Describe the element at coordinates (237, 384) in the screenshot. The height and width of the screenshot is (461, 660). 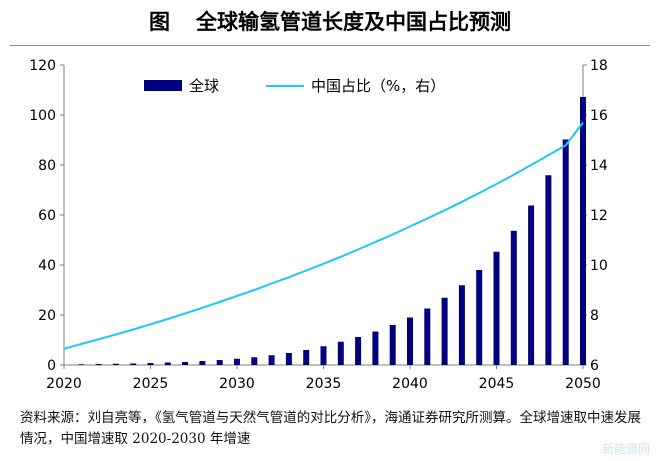
I see `x-tick-label: 2030` at that location.